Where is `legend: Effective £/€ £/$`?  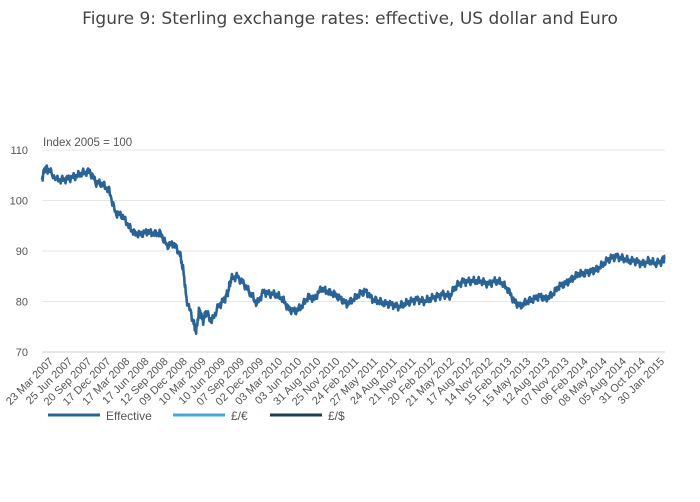
legend: Effective £/€ £/$ is located at coordinates (196, 416).